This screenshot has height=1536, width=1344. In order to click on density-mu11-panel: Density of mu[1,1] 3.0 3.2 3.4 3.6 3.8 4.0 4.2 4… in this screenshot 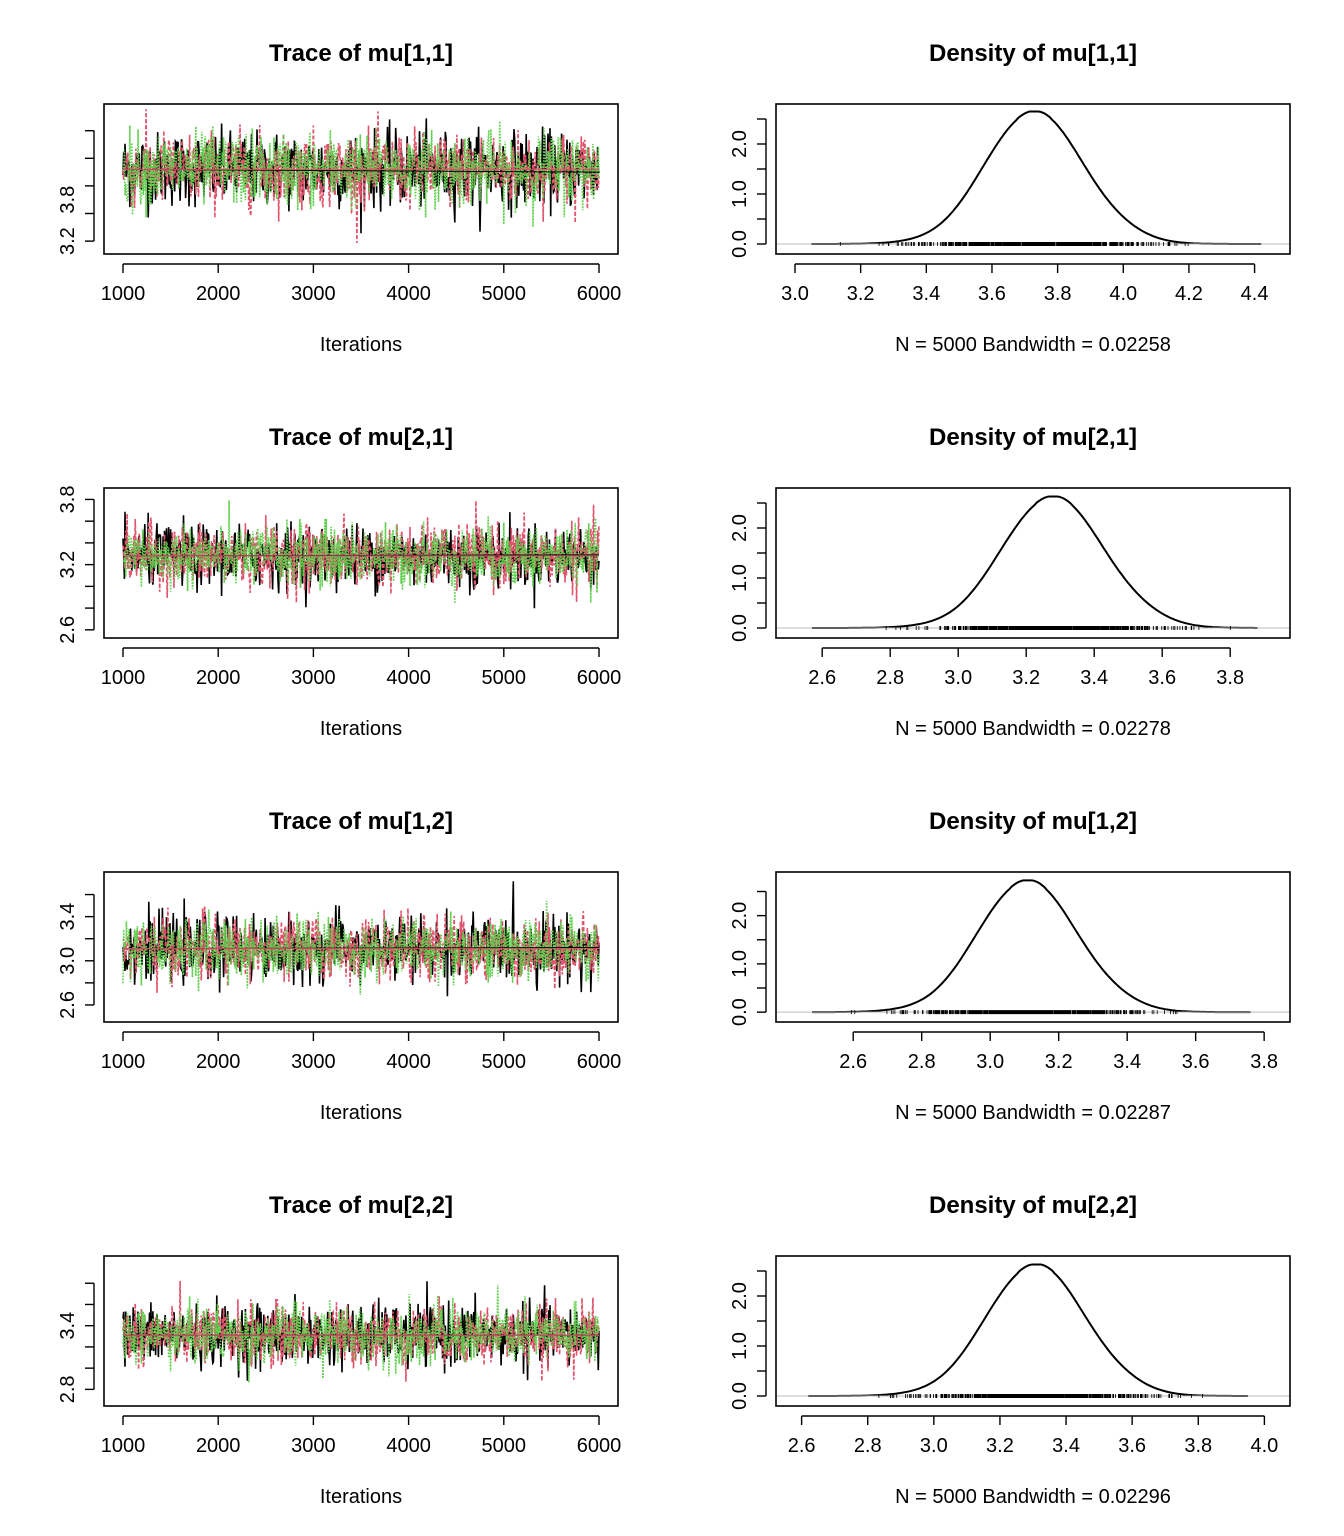, I will do `click(1010, 198)`.